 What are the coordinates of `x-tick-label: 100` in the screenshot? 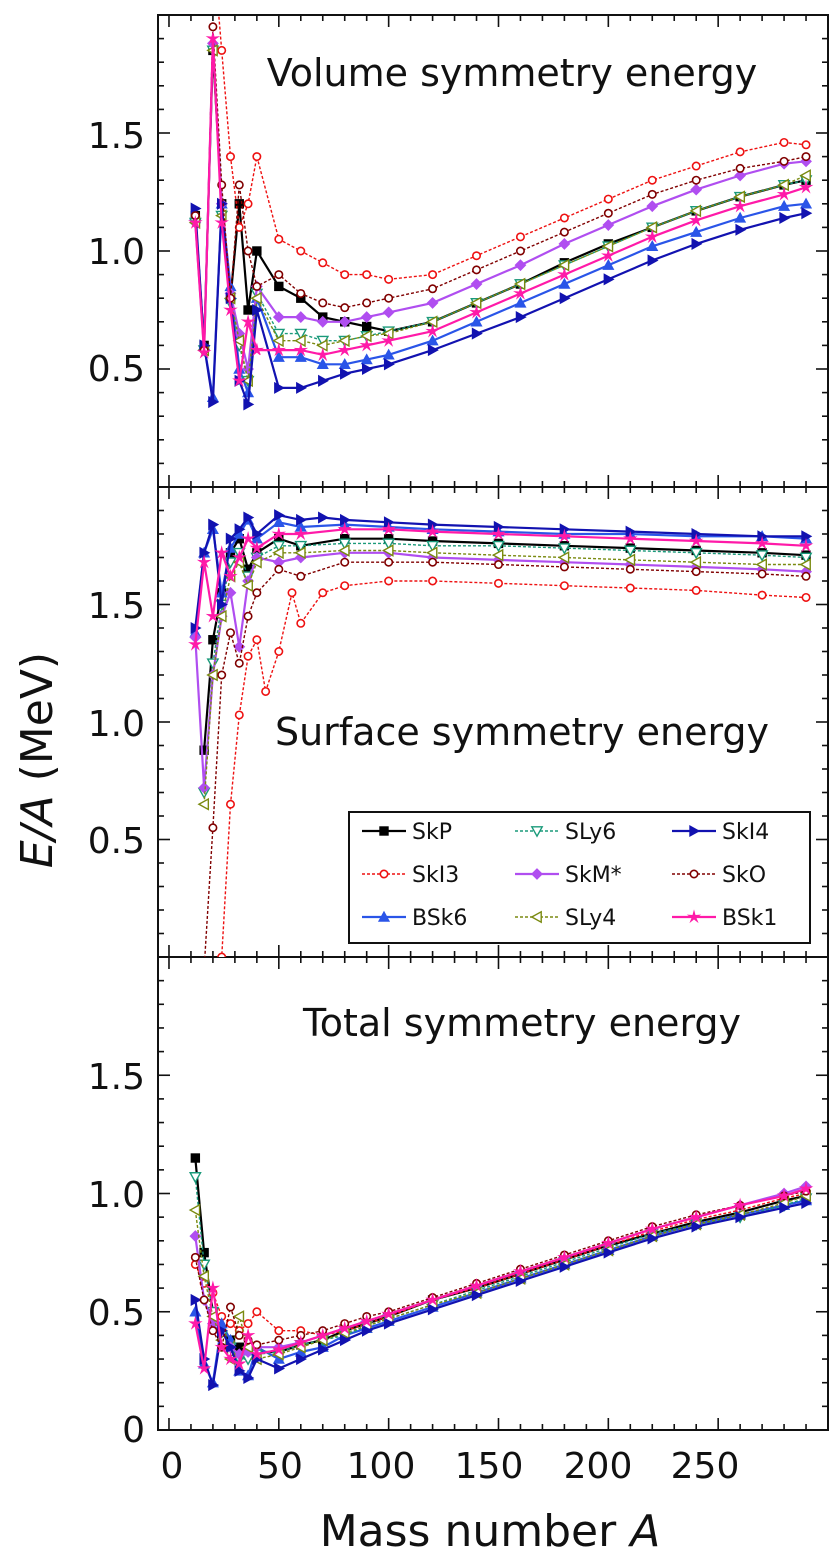 It's located at (381, 1466).